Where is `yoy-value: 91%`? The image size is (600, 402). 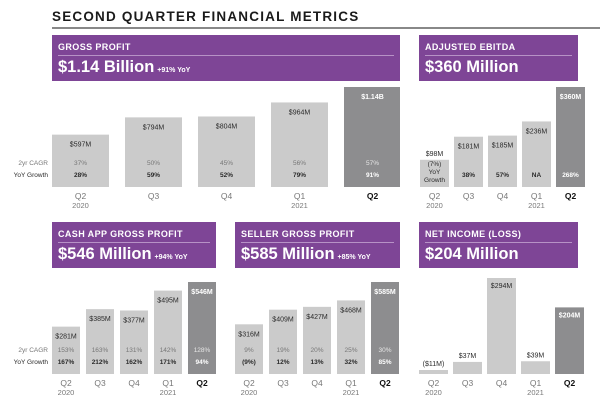
yoy-value: 91% is located at coordinates (372, 175).